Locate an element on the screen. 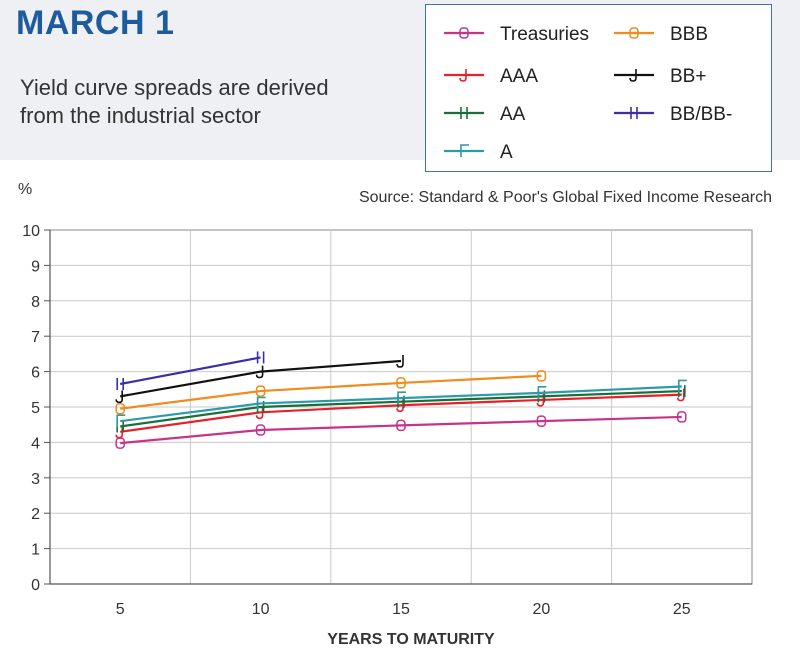  legend-marker-bbb is located at coordinates (634, 33).